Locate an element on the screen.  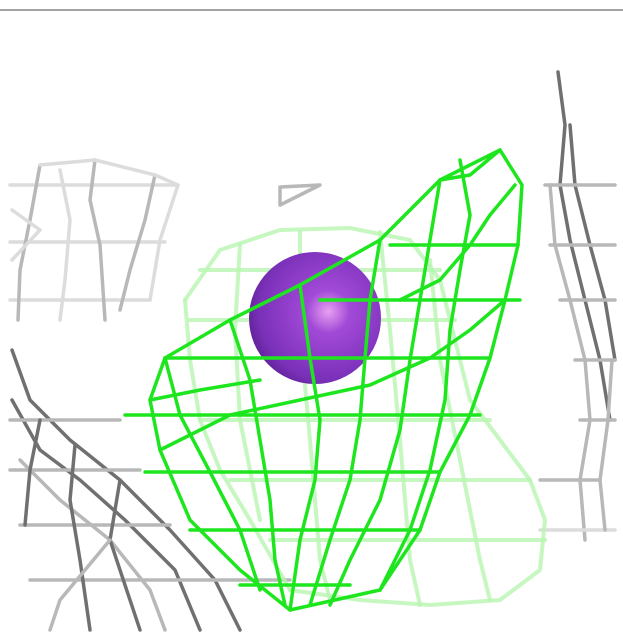
gray-mesh-left-upper is located at coordinates (94, 240).